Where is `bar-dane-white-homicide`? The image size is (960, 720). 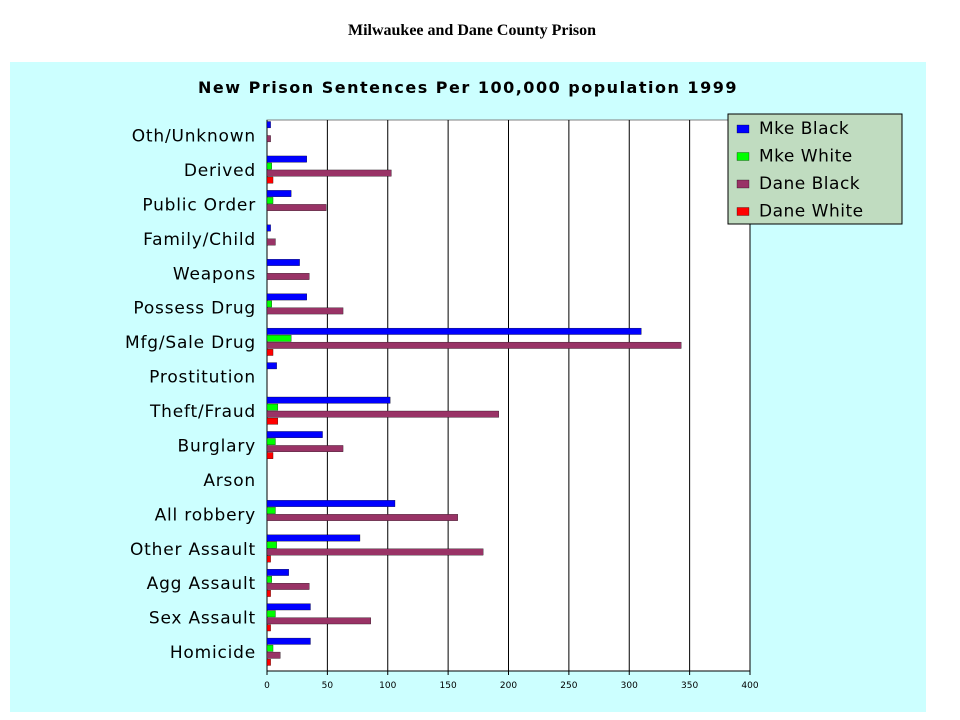
bar-dane-white-homicide is located at coordinates (268, 662).